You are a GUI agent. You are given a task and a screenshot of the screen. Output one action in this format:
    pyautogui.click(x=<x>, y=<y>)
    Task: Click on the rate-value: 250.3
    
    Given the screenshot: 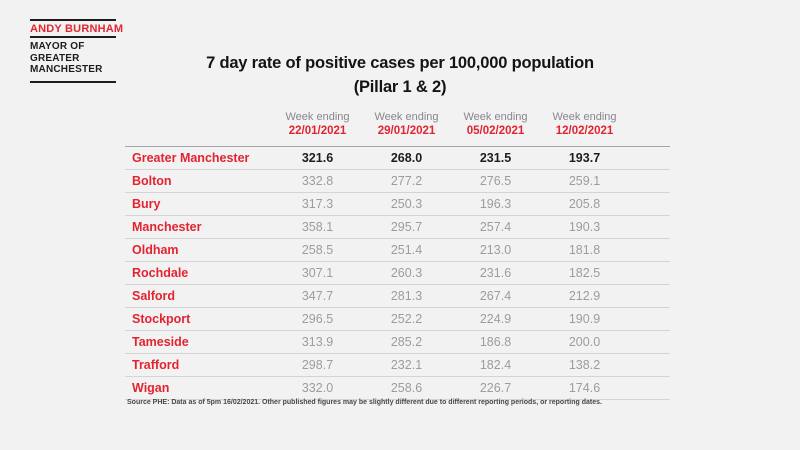 What is the action you would take?
    pyautogui.click(x=406, y=204)
    